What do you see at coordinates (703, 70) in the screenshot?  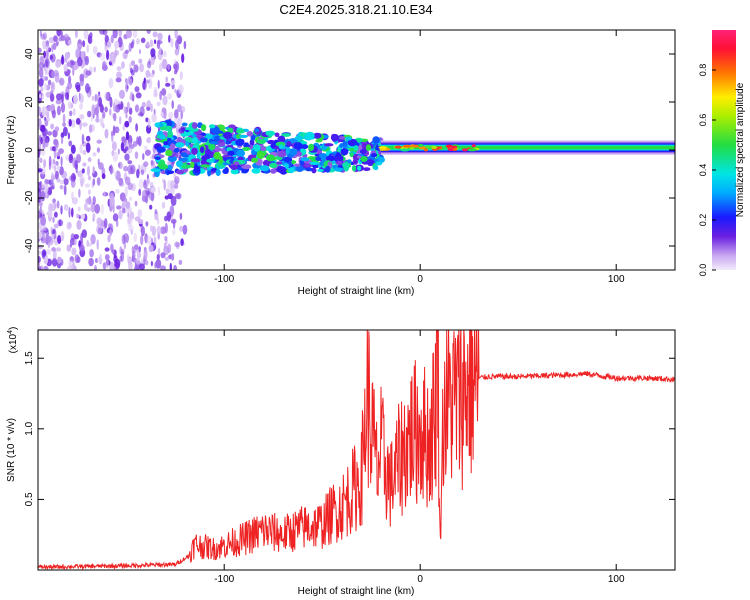 I see `colorbar-tick-label: 0.8` at bounding box center [703, 70].